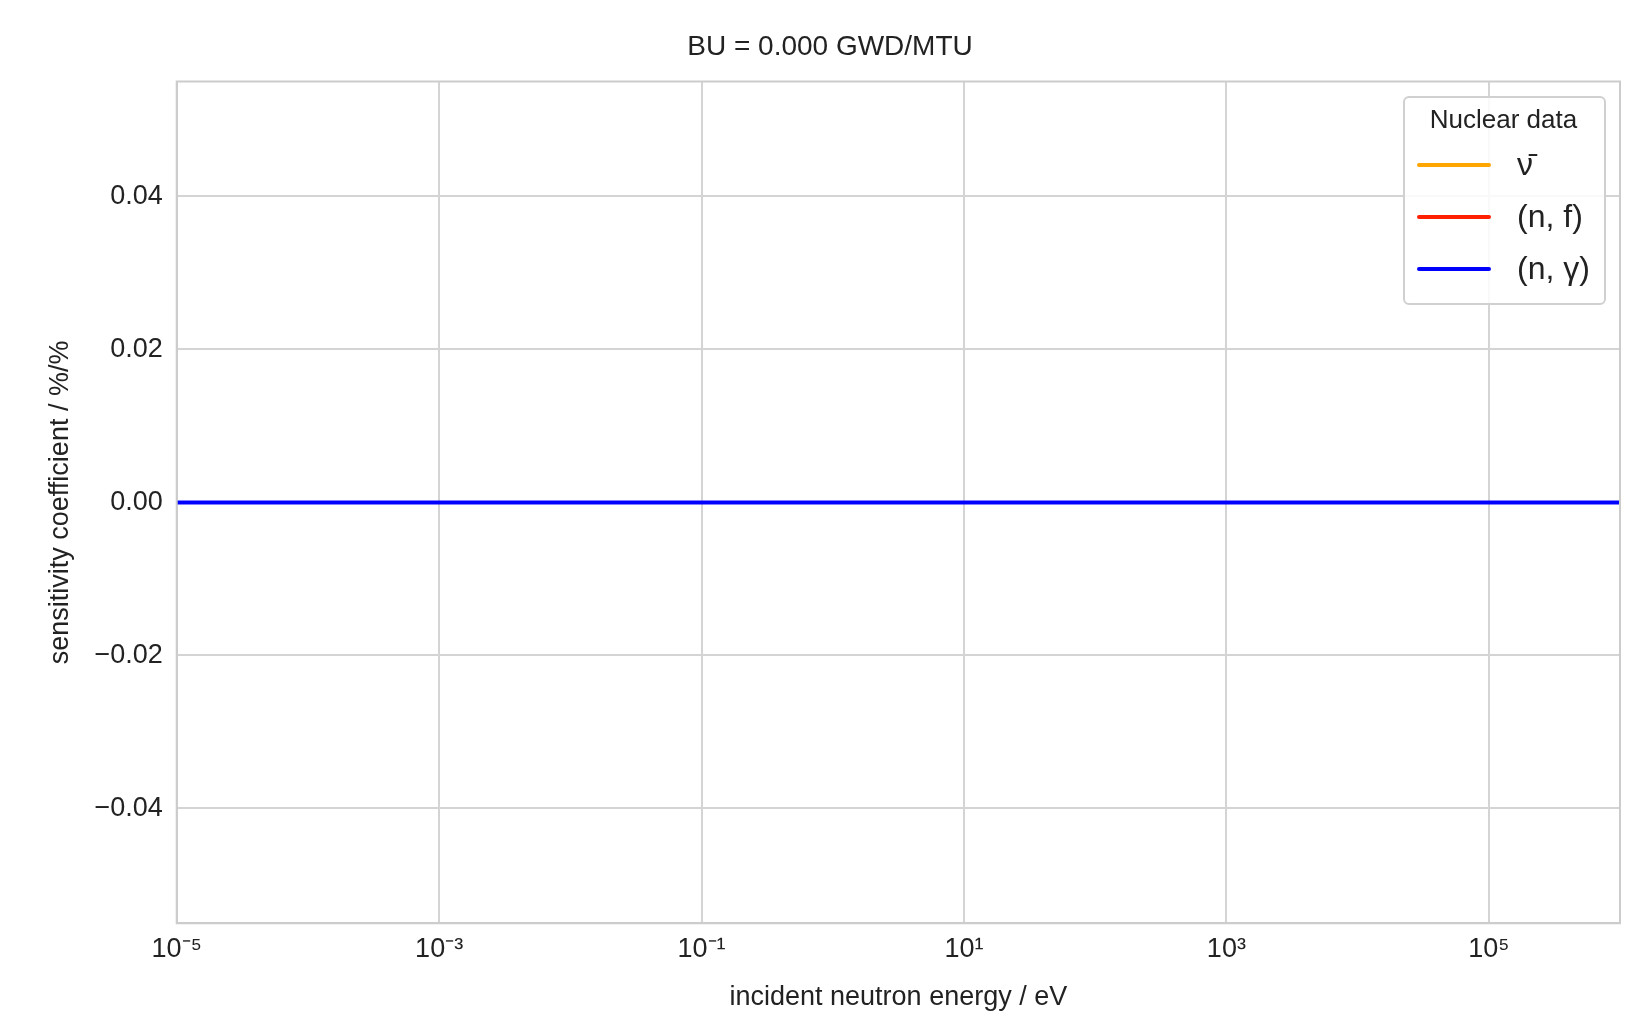  I want to click on legend-label: (n, f), so click(1550, 217).